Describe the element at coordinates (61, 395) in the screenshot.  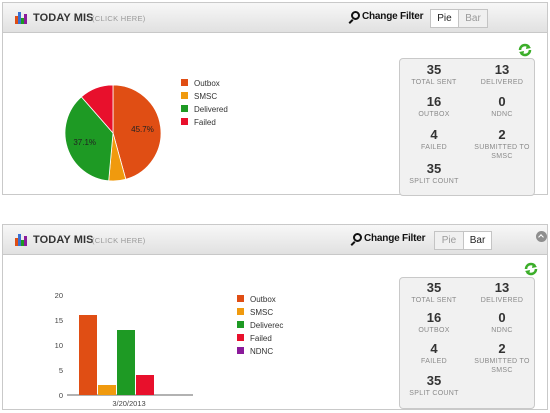
I see `y-tick-label: 0` at that location.